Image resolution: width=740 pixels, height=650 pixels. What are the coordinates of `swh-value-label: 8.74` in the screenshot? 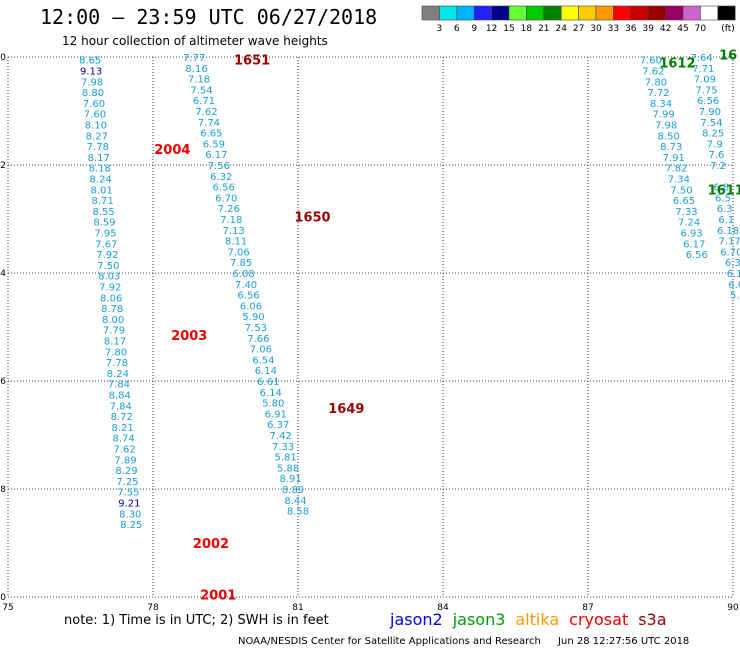 It's located at (123, 439).